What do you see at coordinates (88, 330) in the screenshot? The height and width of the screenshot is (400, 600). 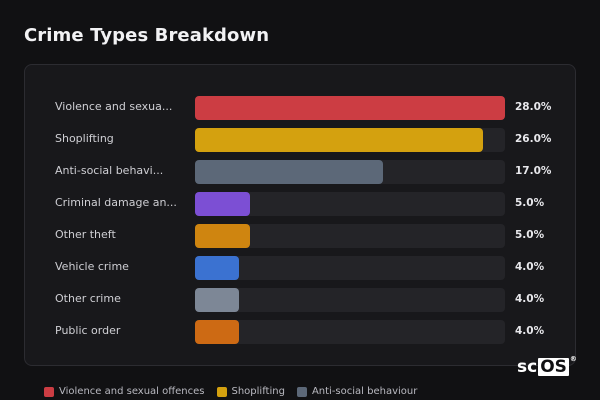 I see `category-label: Public order` at bounding box center [88, 330].